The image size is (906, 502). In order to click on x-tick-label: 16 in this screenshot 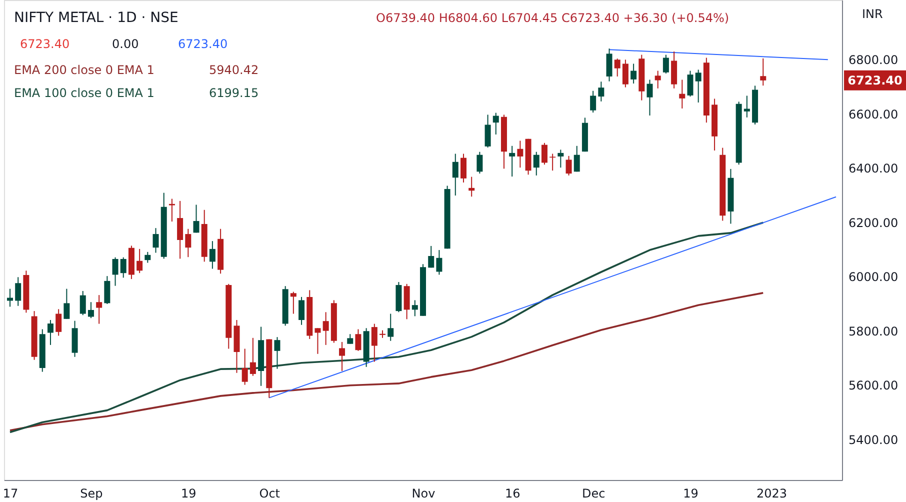, I will do `click(512, 493)`.